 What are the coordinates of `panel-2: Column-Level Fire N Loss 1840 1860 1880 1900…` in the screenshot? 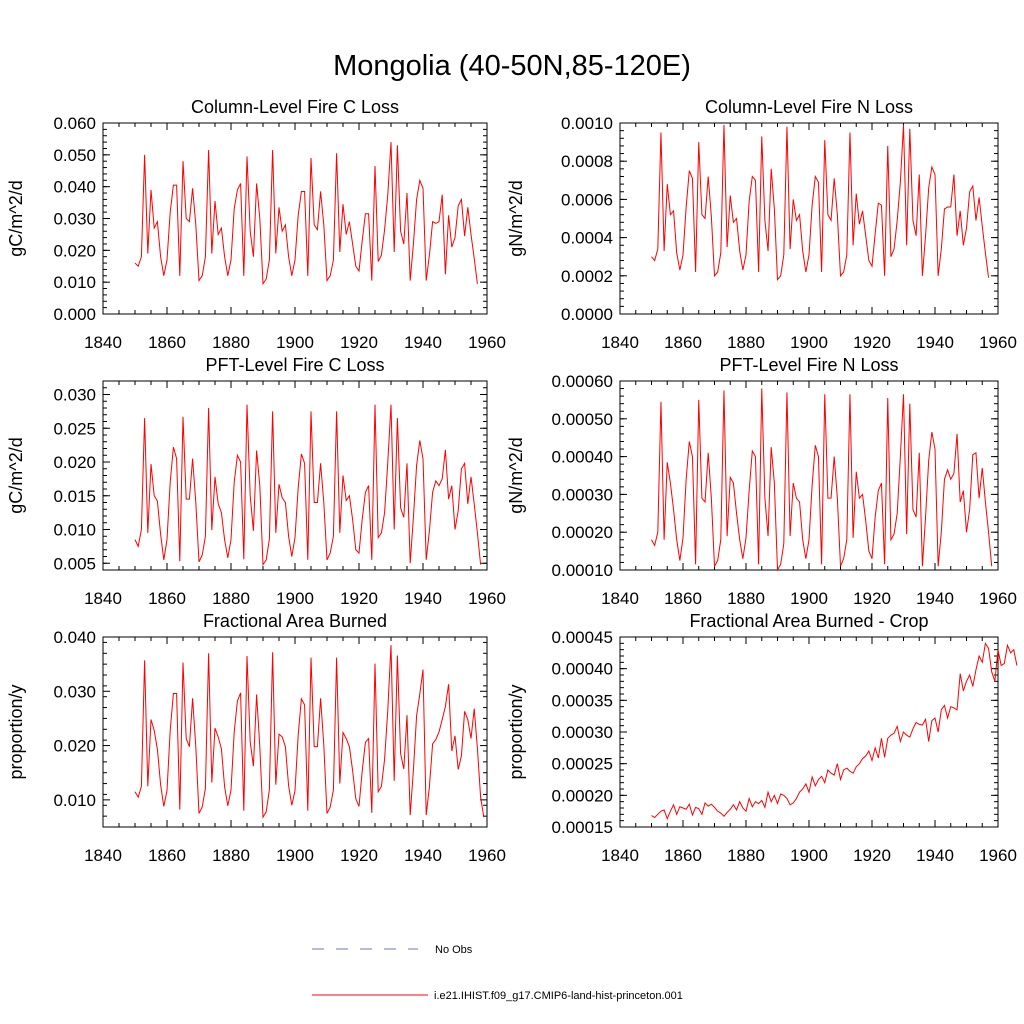 It's located at (761, 224).